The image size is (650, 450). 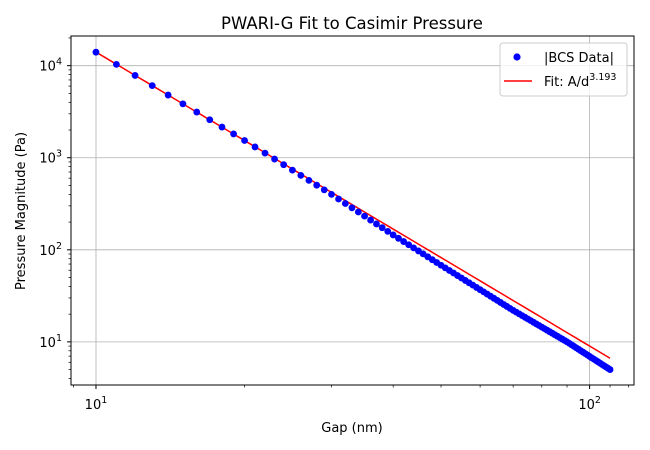 I want to click on x-tick-label: 10², so click(x=589, y=404).